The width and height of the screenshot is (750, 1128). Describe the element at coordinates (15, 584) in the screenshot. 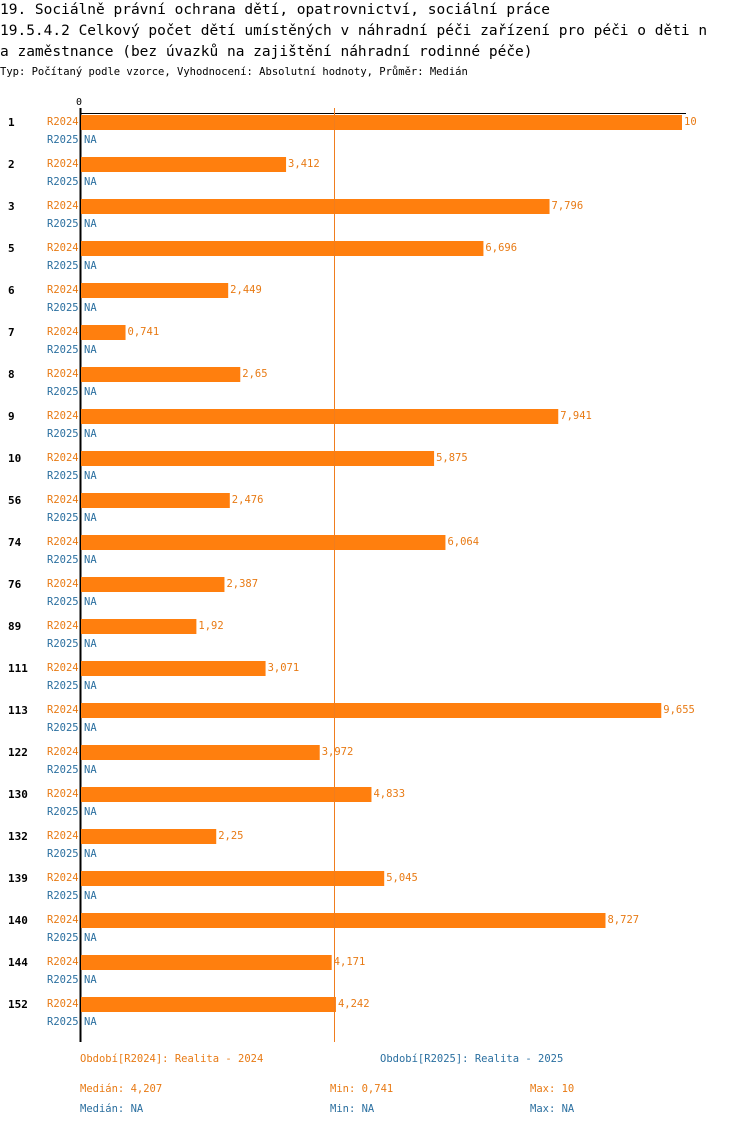

I see `category-label: 76` at that location.